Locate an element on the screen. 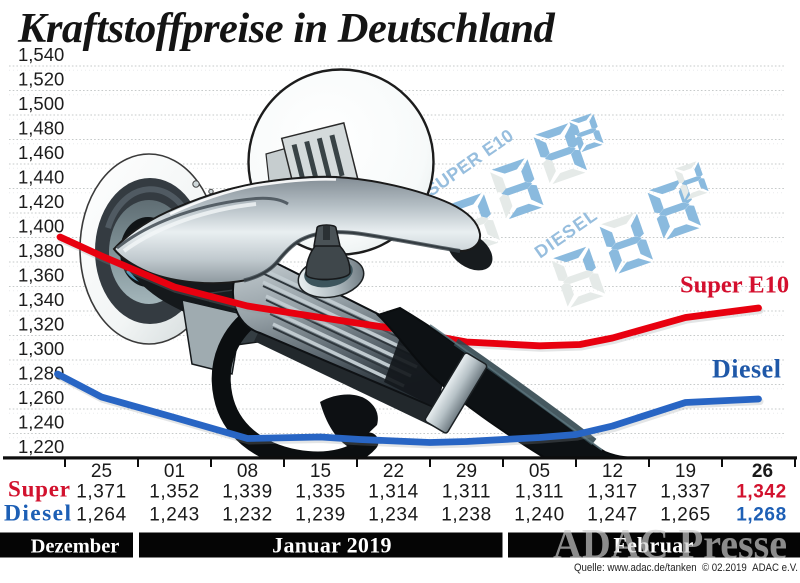  svg-text: 1,260 is located at coordinates (41, 397).